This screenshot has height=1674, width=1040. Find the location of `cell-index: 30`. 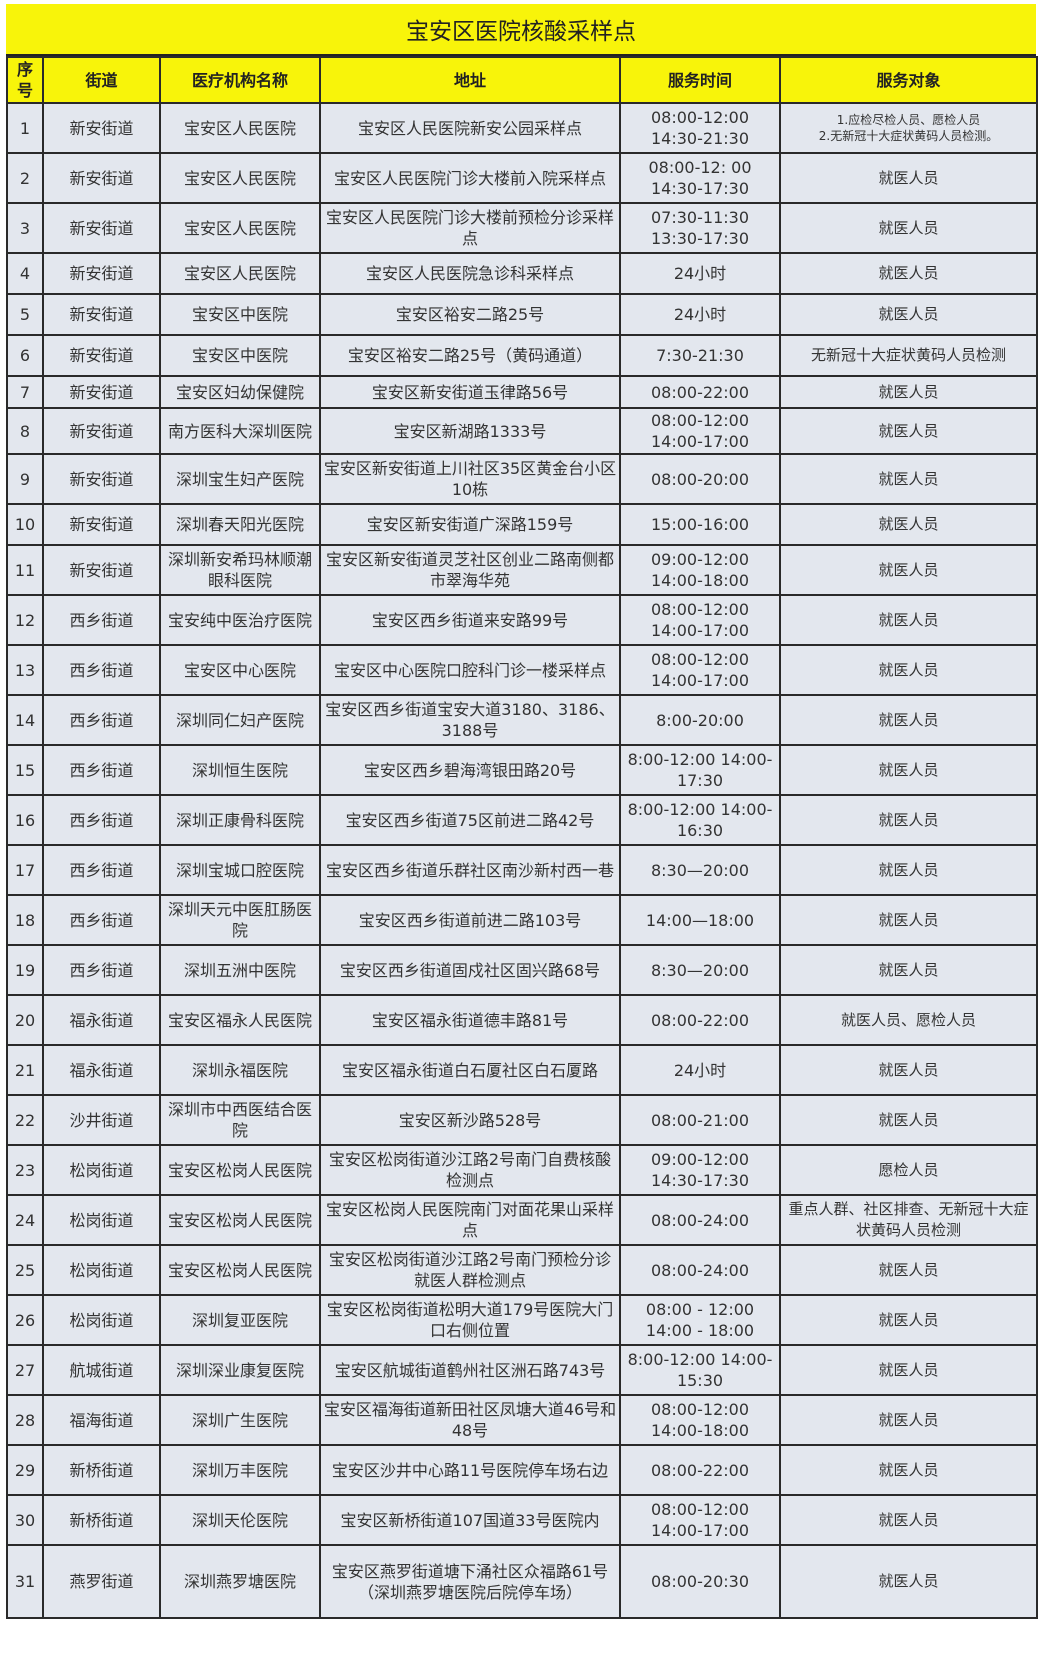

cell-index: 30 is located at coordinates (25, 1520).